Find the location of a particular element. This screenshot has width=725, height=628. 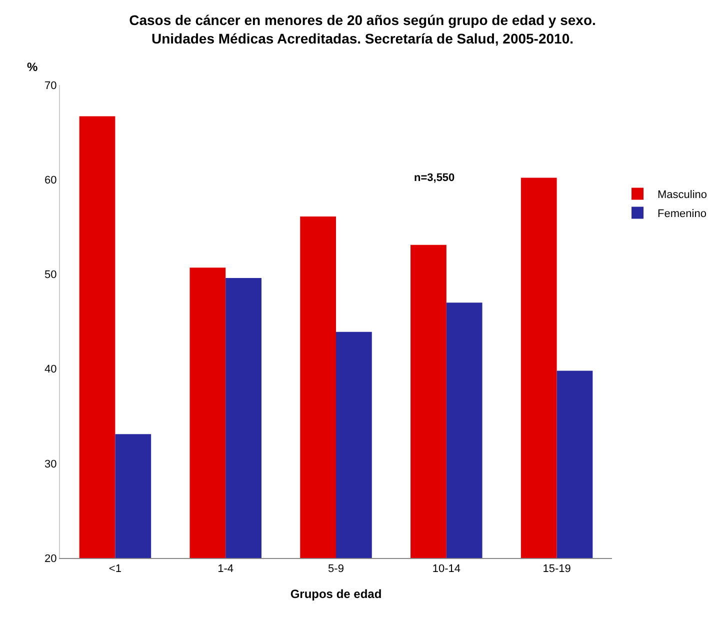

annotation: n=3,550 is located at coordinates (434, 178).